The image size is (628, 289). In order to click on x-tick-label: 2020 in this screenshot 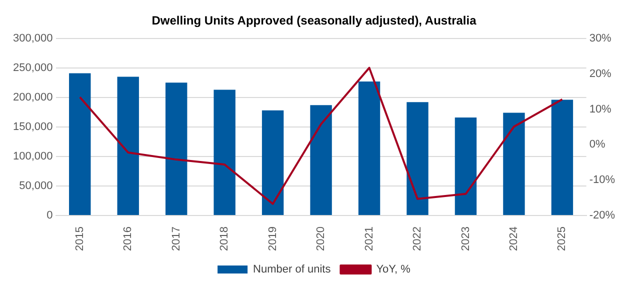, I will do `click(321, 239)`.